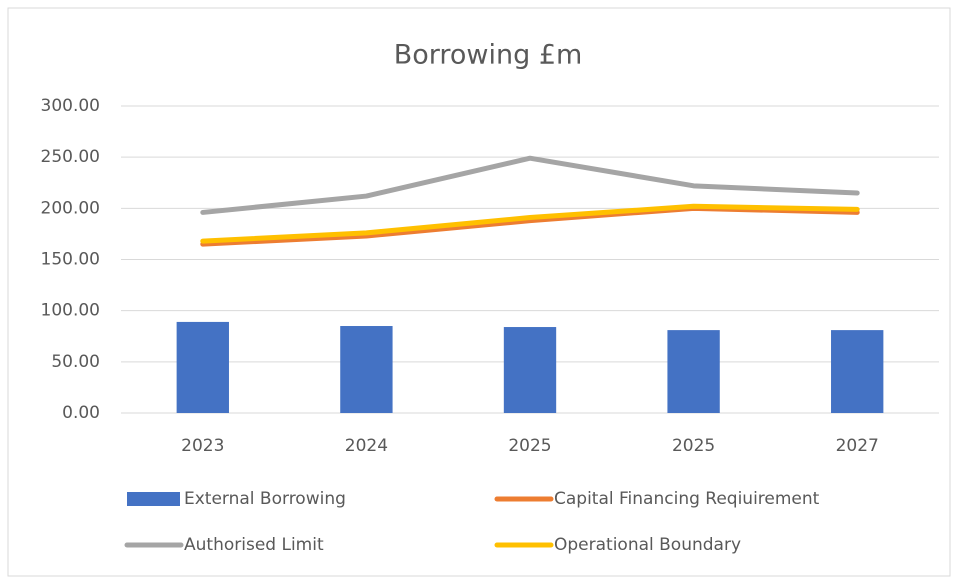 Image resolution: width=960 pixels, height=577 pixels. Describe the element at coordinates (647, 545) in the screenshot. I see `legend-label: Operational Boundary` at that location.